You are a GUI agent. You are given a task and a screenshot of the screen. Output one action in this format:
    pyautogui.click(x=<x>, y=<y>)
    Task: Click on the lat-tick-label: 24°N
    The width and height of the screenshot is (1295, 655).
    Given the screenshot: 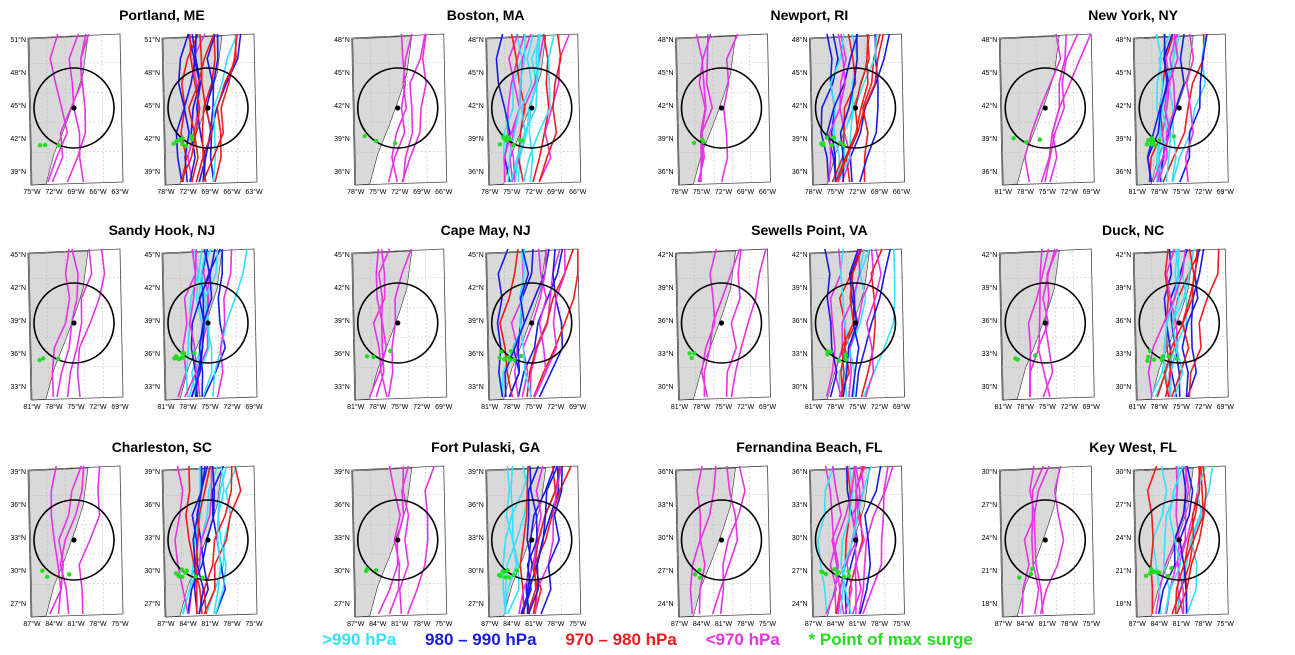 What is the action you would take?
    pyautogui.click(x=990, y=538)
    